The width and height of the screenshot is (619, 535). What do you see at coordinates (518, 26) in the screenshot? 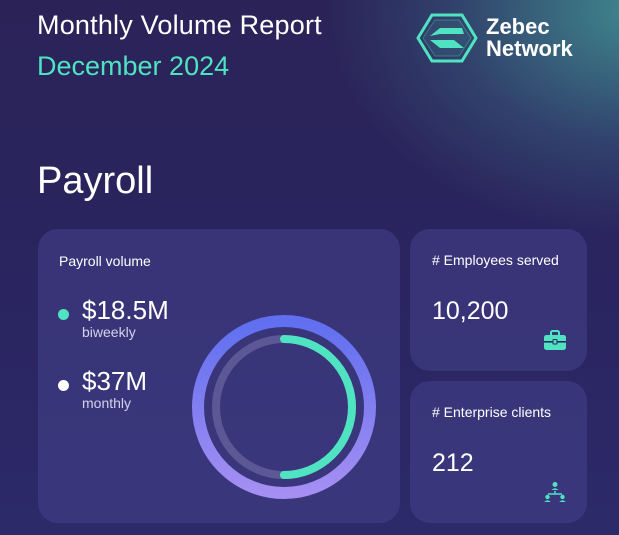
I see `brand-name-line1: Zebec` at bounding box center [518, 26].